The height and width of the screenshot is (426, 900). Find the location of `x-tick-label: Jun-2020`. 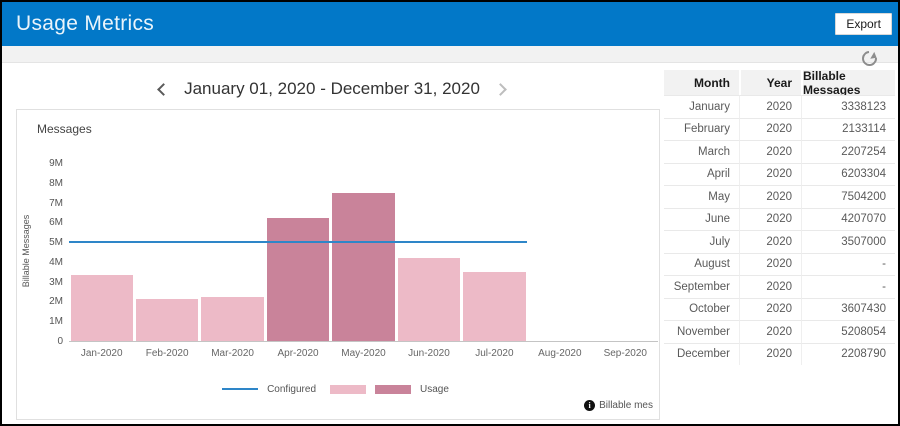

x-tick-label: Jun-2020 is located at coordinates (429, 353).